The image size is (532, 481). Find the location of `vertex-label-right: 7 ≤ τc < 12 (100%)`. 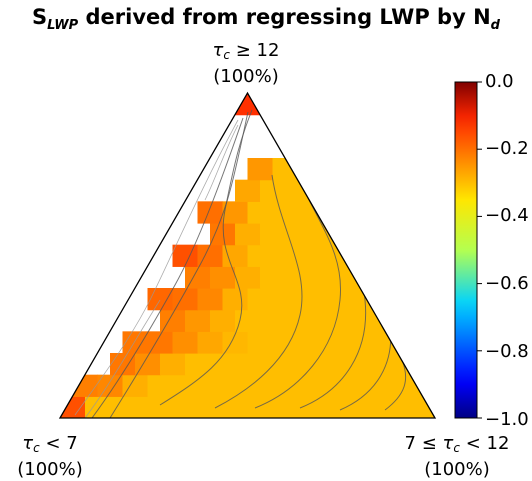

vertex-label-right: 7 ≤ τc < 12 (100%) is located at coordinates (457, 456).